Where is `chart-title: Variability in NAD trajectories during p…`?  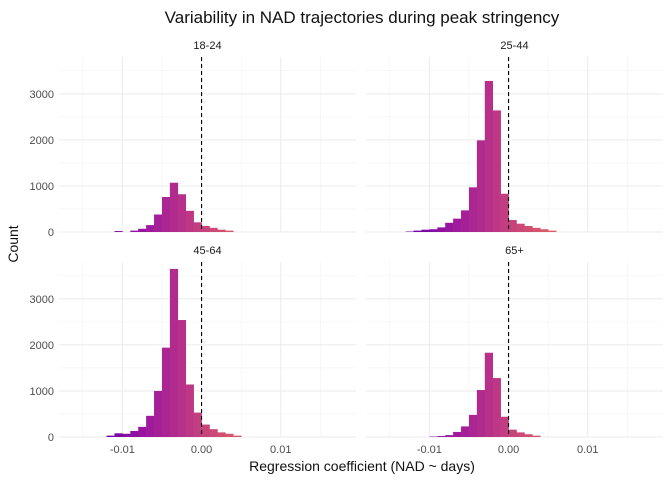 chart-title: Variability in NAD trajectories during p… is located at coordinates (362, 17).